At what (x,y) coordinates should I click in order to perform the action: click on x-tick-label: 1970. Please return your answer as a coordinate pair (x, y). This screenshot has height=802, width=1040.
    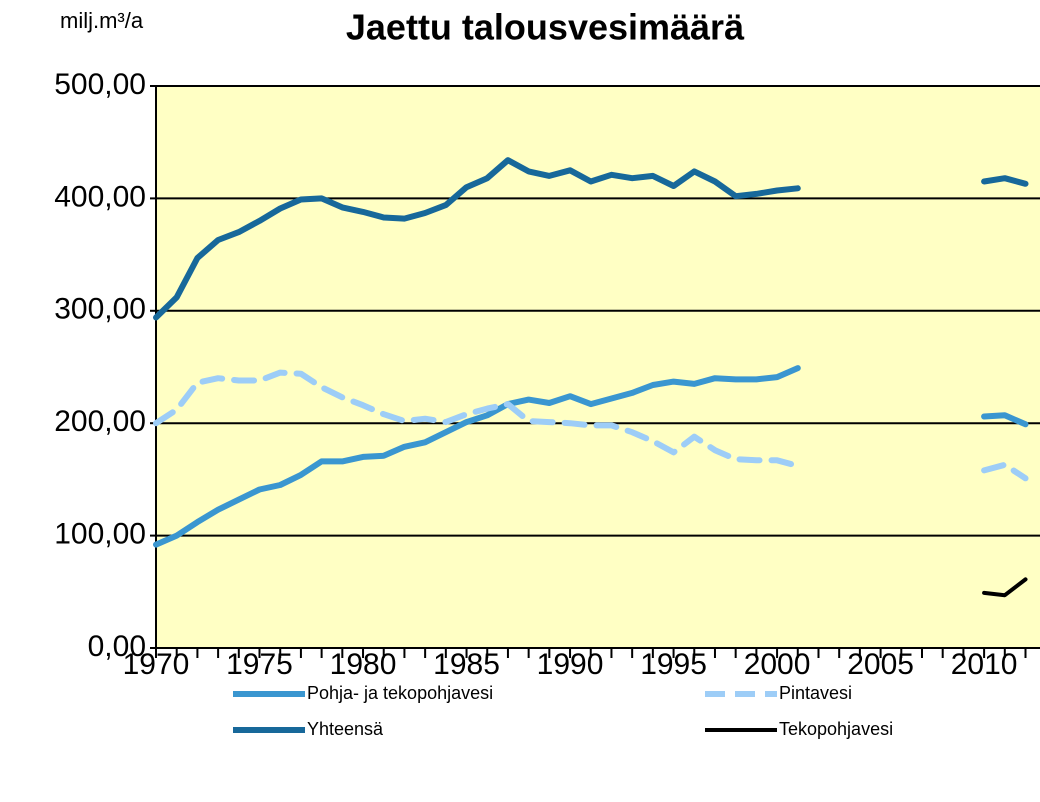
    Looking at the image, I should click on (156, 664).